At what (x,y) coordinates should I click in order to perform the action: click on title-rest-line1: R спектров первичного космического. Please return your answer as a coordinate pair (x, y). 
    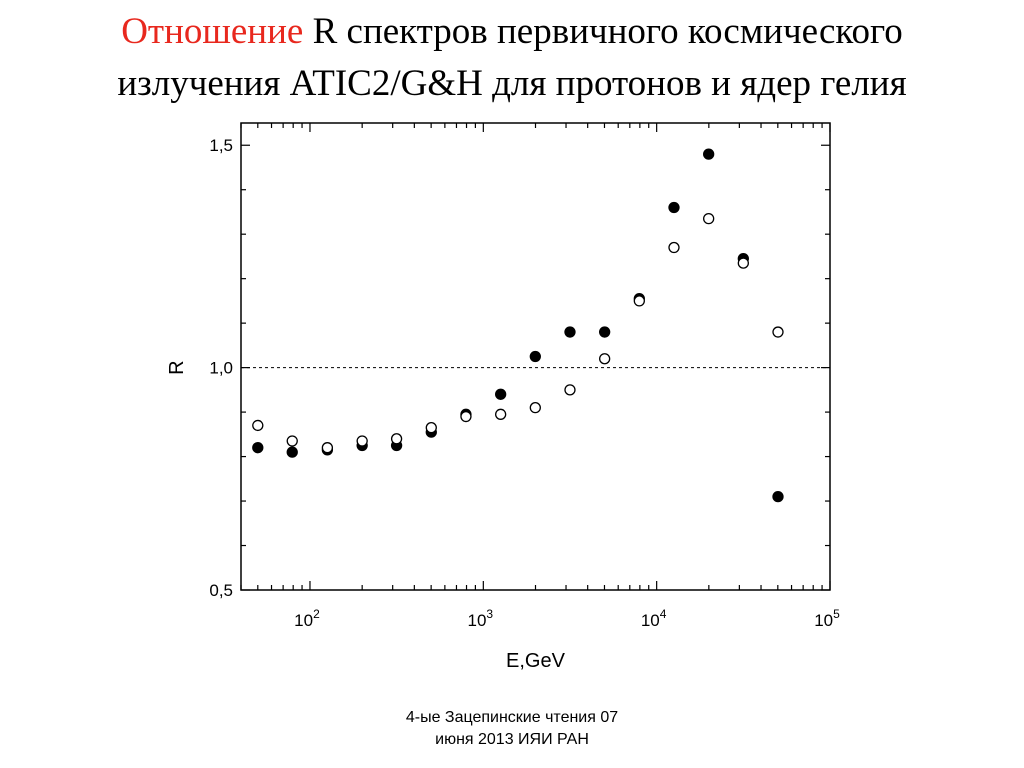
    Looking at the image, I should click on (603, 31).